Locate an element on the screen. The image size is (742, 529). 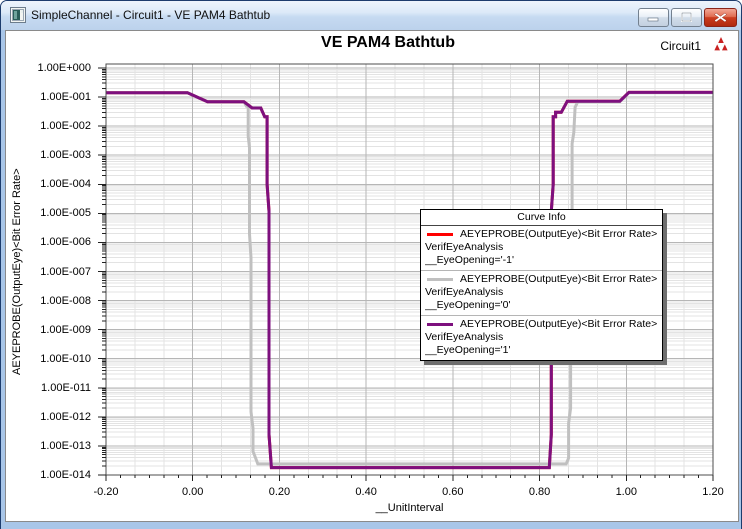
window-icon is located at coordinates (18, 15).